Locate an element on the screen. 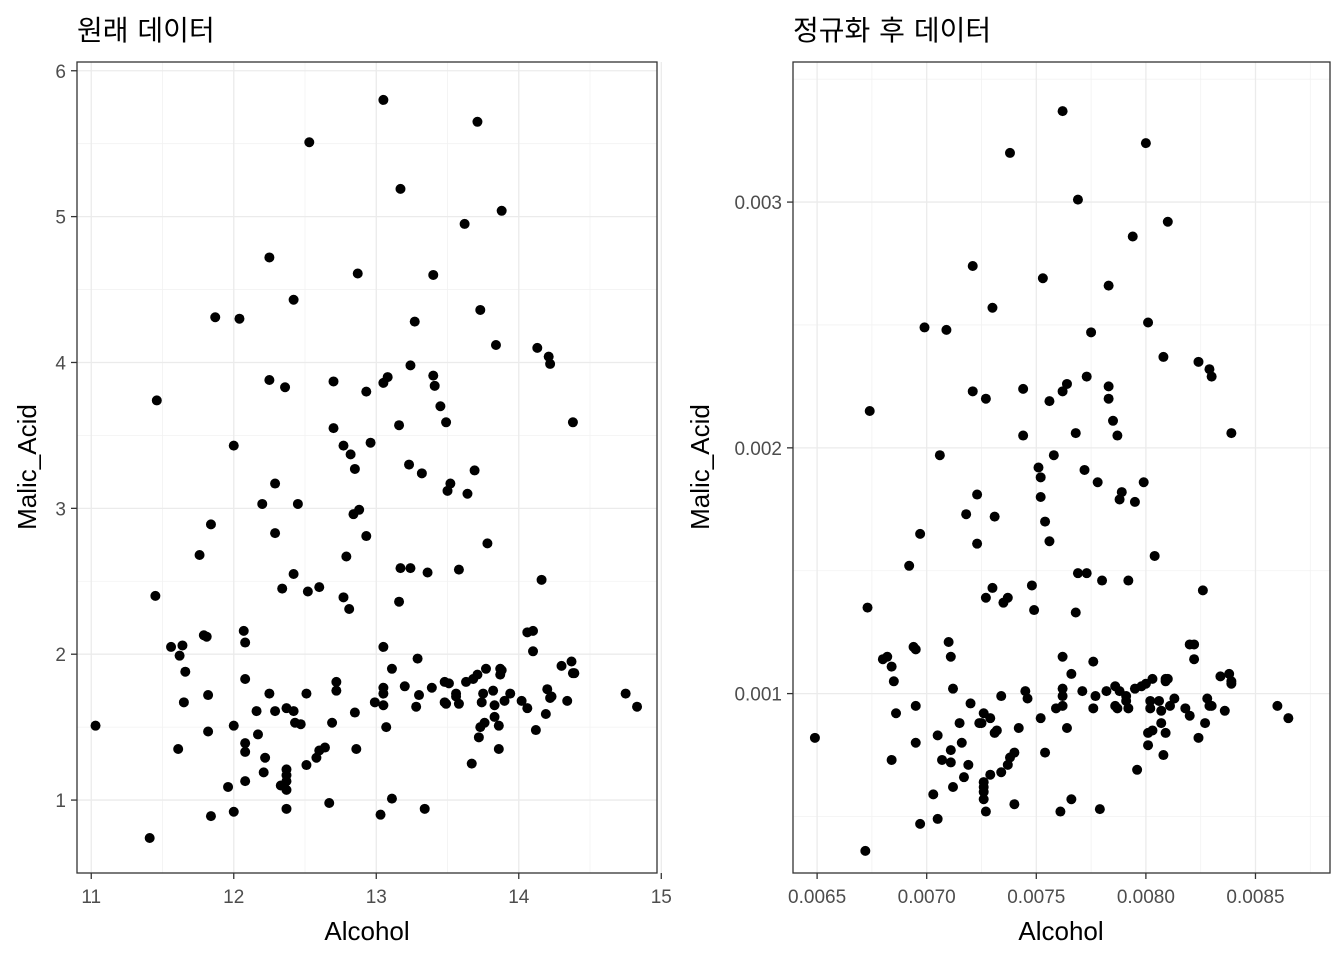 Image resolution: width=1344 pixels, height=960 pixels. x-tick-label: 0.0080 is located at coordinates (1146, 897).